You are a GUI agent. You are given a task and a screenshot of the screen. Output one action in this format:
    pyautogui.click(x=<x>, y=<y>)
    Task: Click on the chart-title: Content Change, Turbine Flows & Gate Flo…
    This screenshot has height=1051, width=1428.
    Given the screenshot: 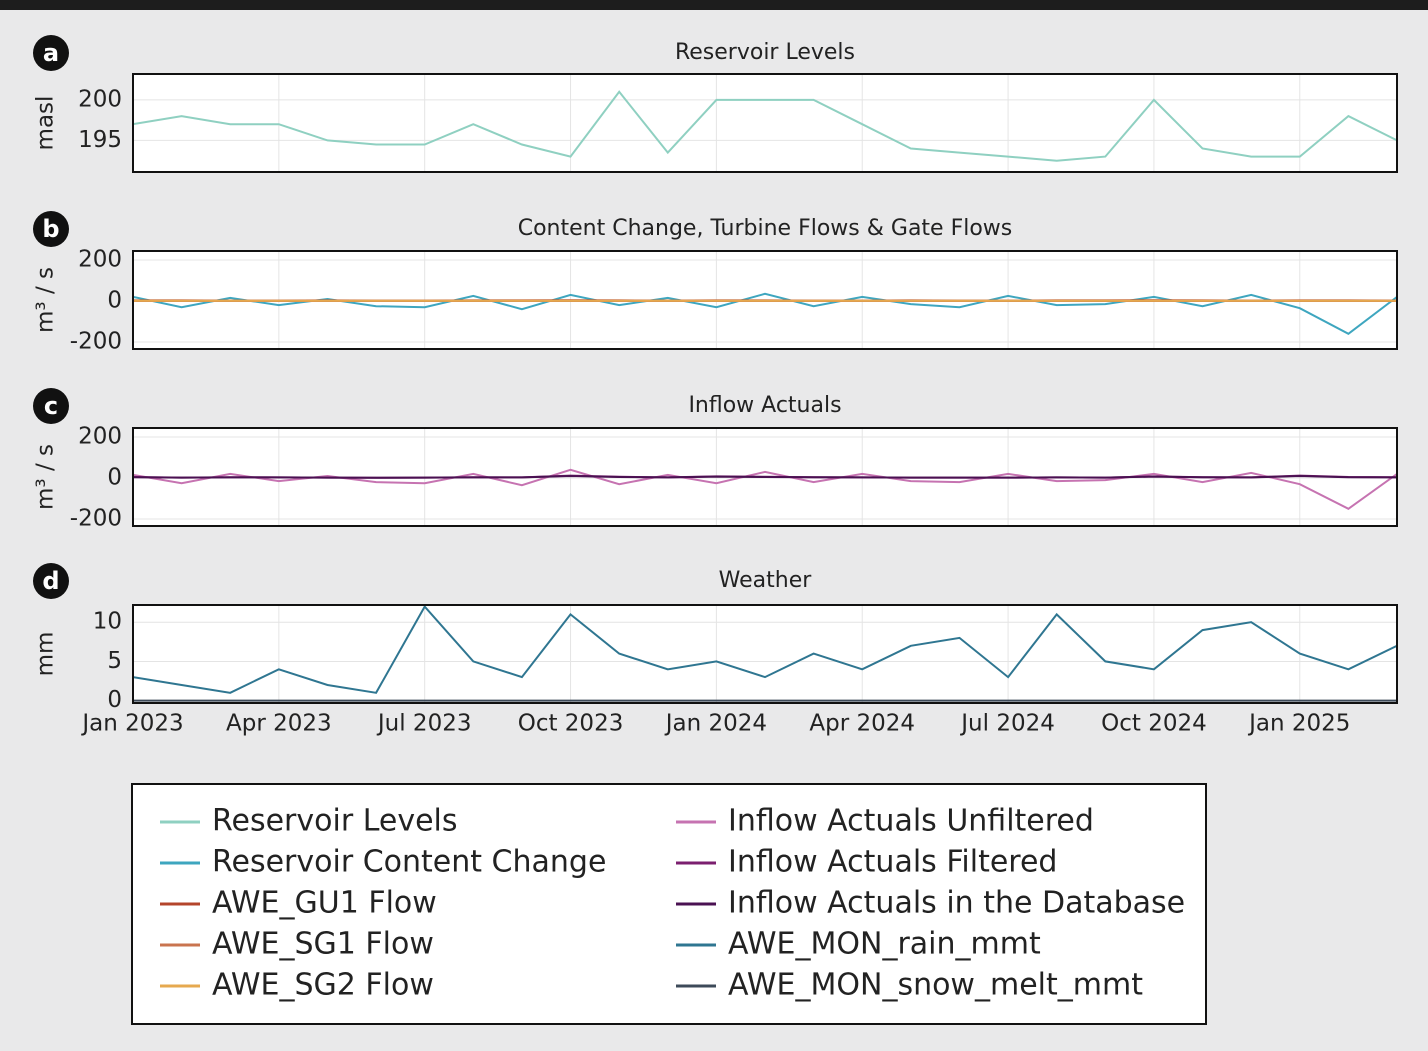 What is the action you would take?
    pyautogui.click(x=765, y=228)
    